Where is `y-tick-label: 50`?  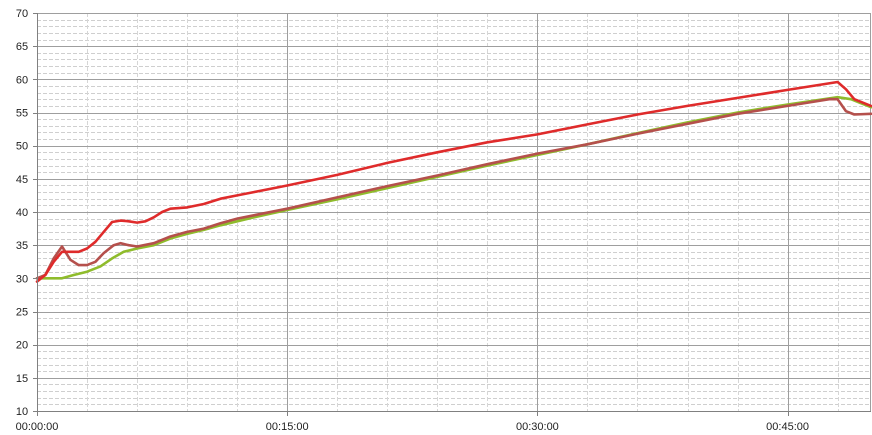 y-tick-label: 50 is located at coordinates (22, 147).